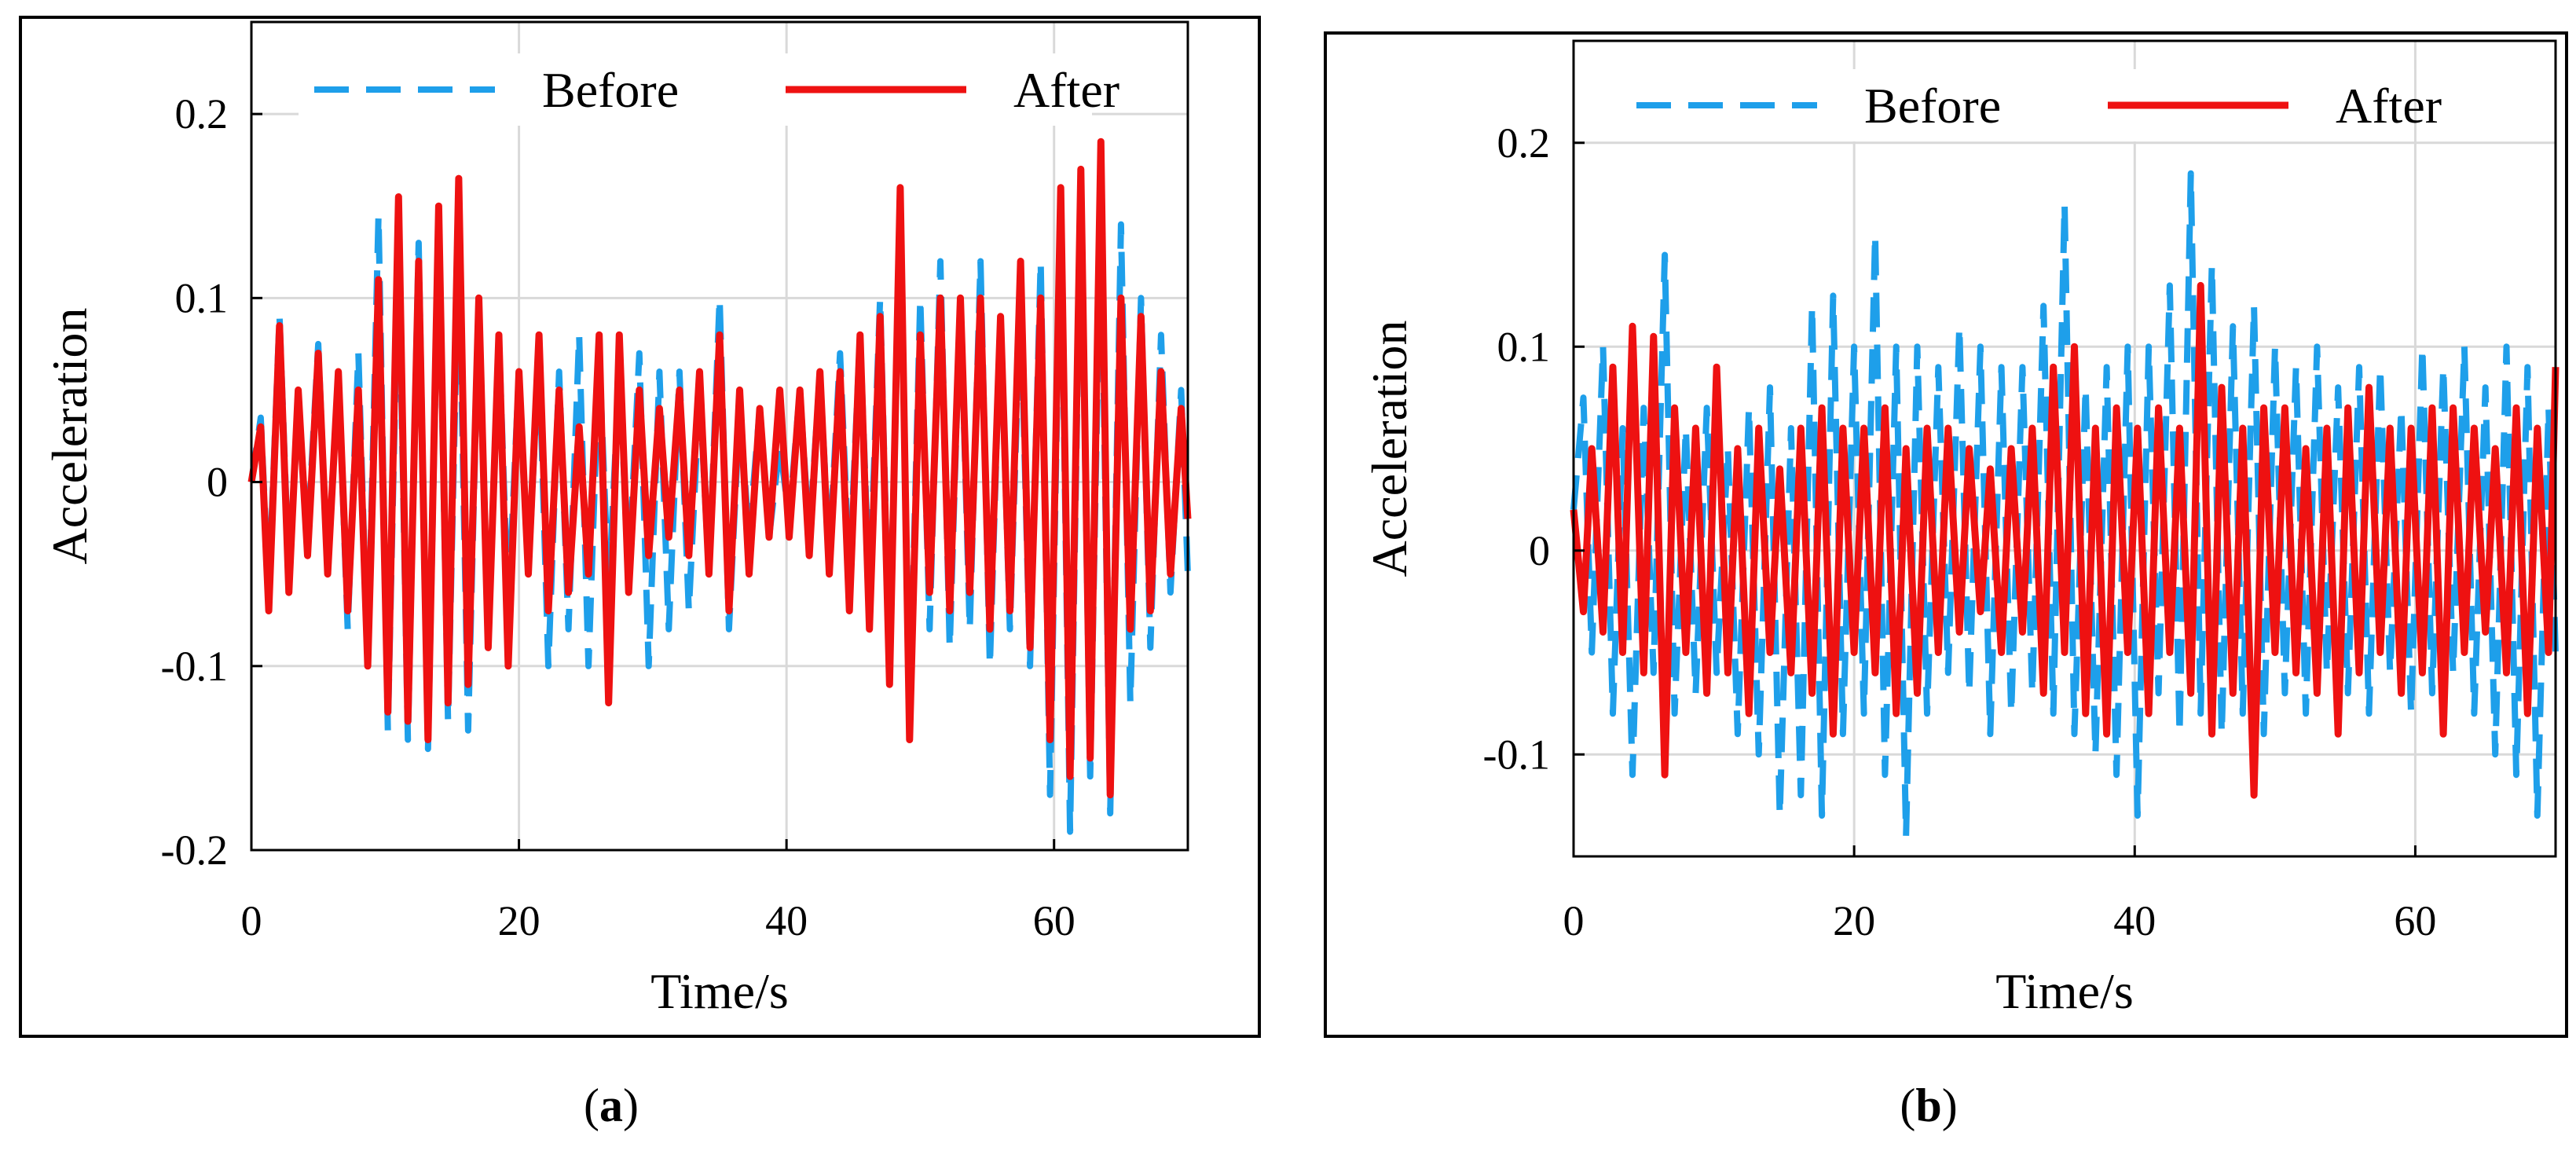  What do you see at coordinates (2389, 106) in the screenshot?
I see `panel-b-legend-after-label: After` at bounding box center [2389, 106].